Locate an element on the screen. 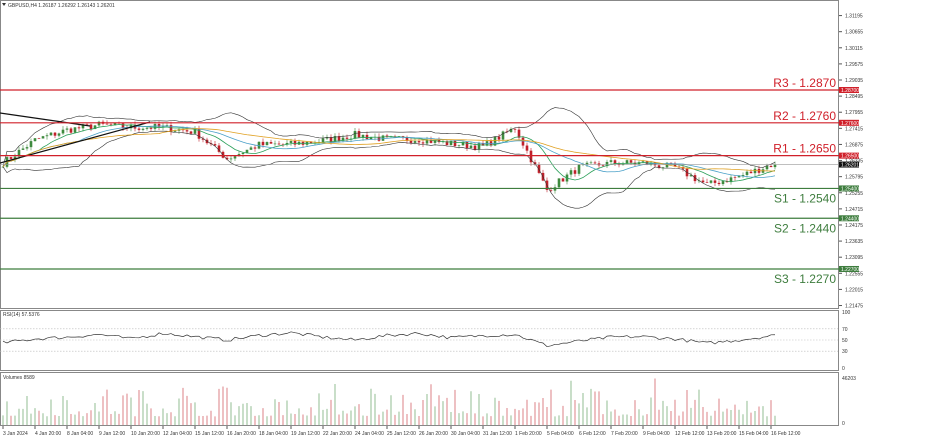 The width and height of the screenshot is (941, 439). level-label: S3 - 1.2270 is located at coordinates (805, 279).